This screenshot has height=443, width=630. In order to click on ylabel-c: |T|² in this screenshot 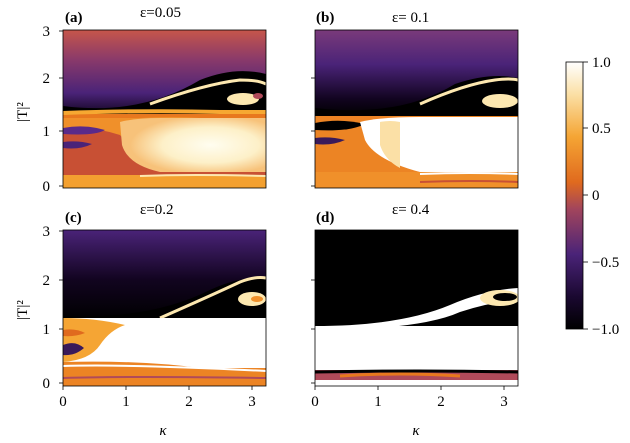, I will do `click(23, 310)`.